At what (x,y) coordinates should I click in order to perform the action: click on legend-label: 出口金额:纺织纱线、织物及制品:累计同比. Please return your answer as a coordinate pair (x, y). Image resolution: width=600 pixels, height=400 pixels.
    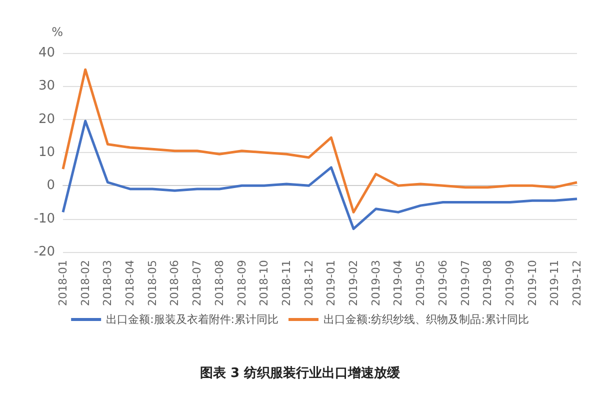
    Looking at the image, I should click on (426, 319).